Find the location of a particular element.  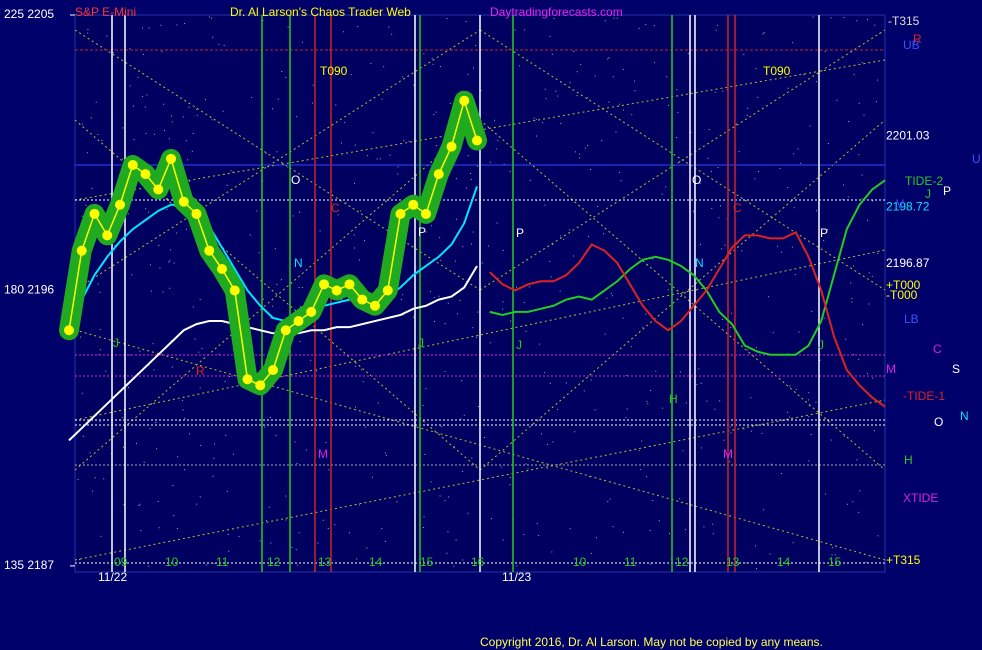

y-tick-label: 180 2196 is located at coordinates (29, 290).